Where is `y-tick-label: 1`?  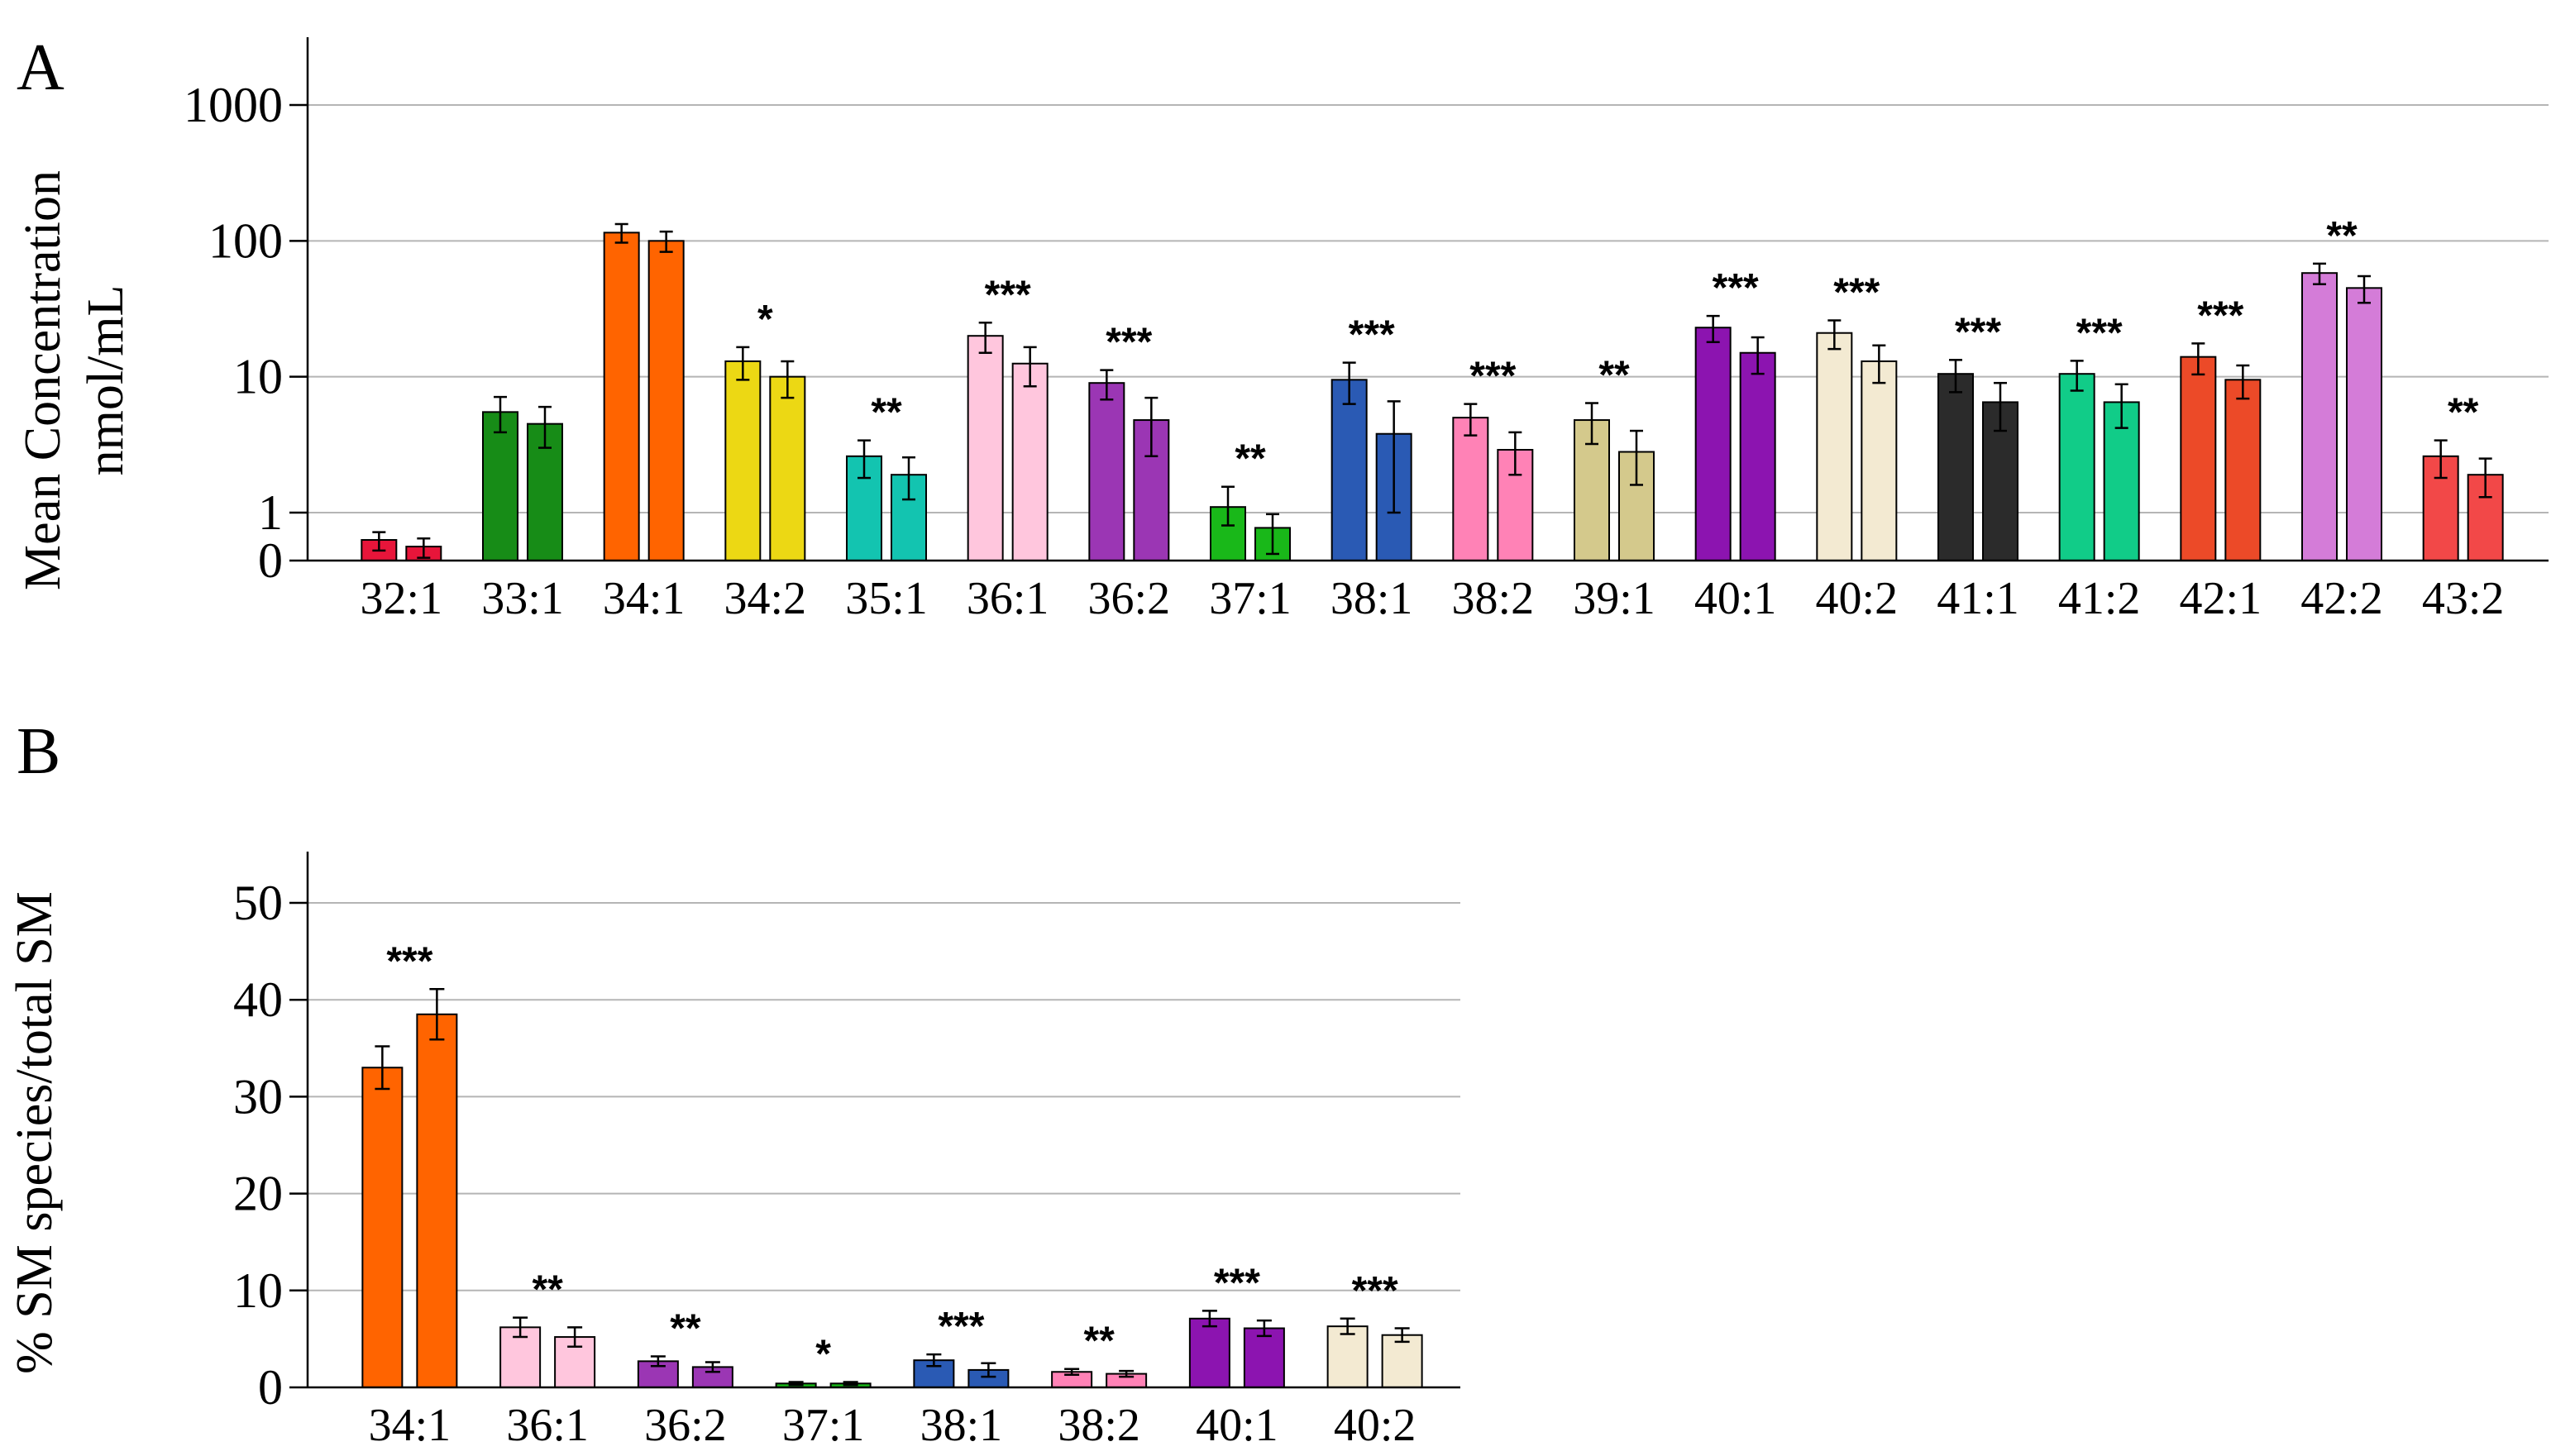
y-tick-label: 1 is located at coordinates (270, 512).